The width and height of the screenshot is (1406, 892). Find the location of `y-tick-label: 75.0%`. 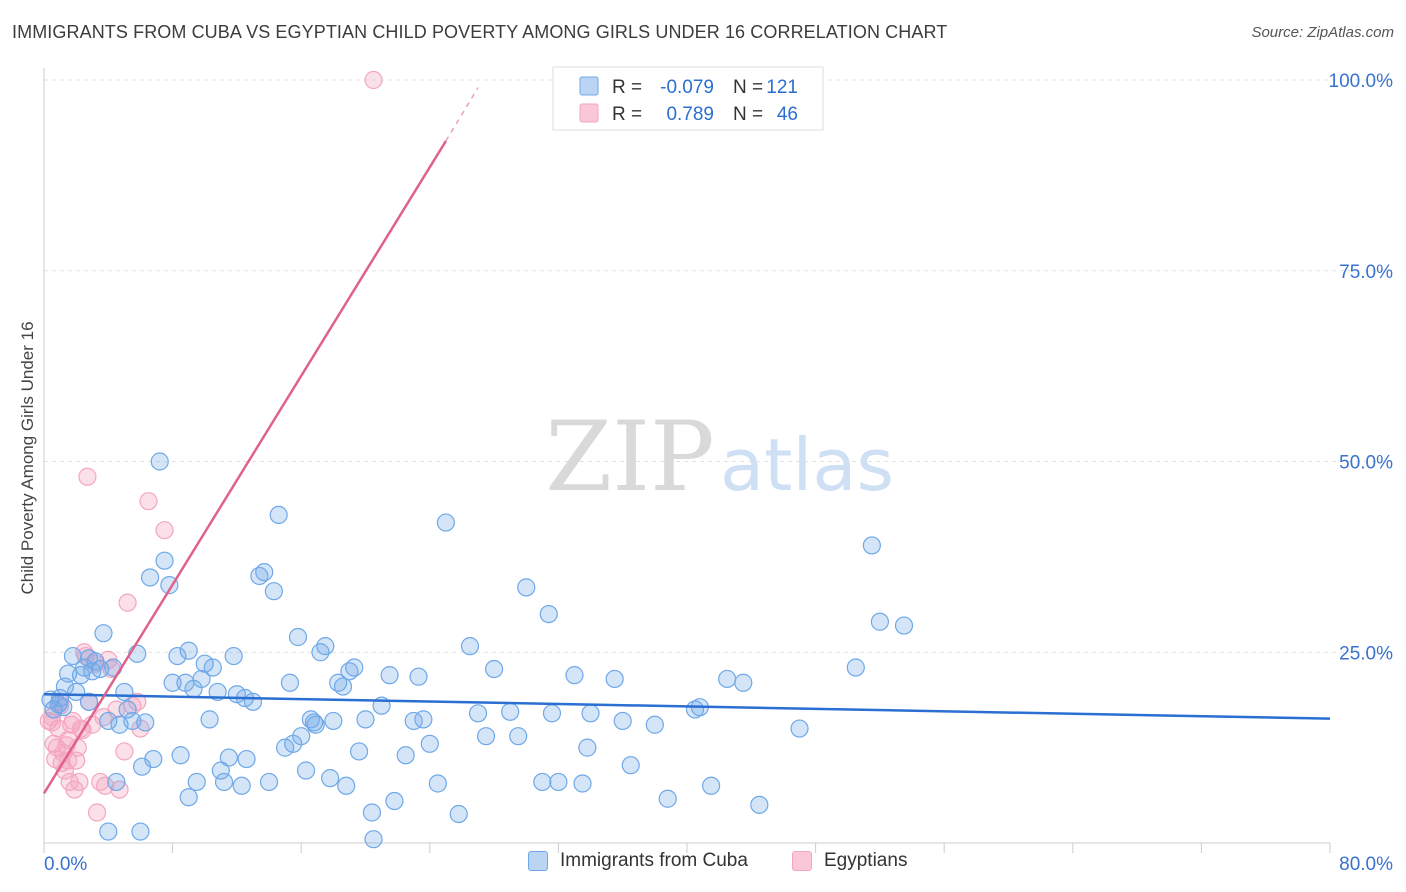

y-tick-label: 75.0% is located at coordinates (1366, 272).